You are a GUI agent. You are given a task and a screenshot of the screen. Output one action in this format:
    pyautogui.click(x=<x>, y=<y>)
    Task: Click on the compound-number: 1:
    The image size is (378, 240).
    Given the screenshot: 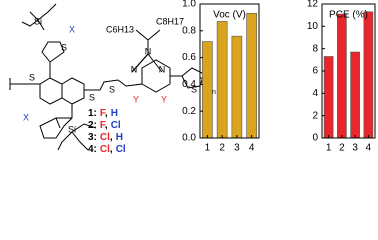 What is the action you would take?
    pyautogui.click(x=92, y=113)
    